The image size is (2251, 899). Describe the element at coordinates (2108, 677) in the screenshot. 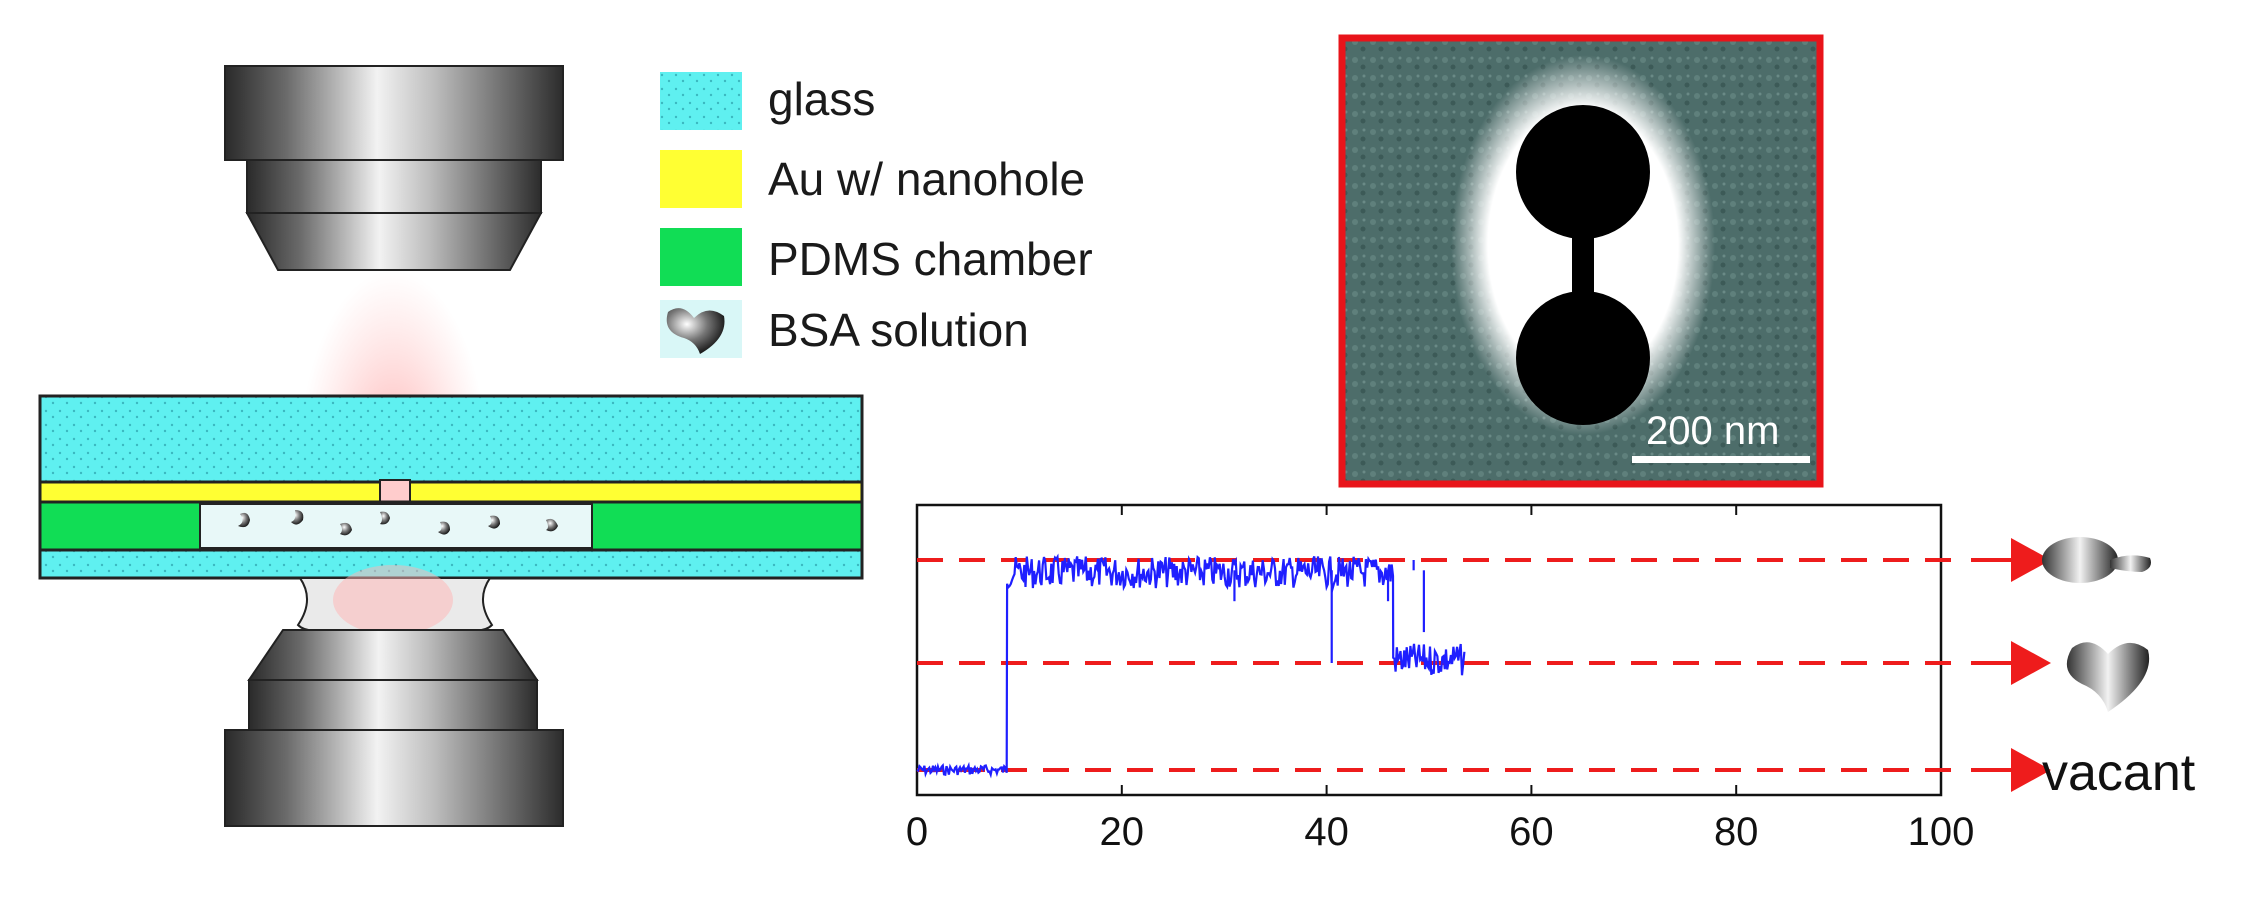

I see `native-protein-icon` at that location.